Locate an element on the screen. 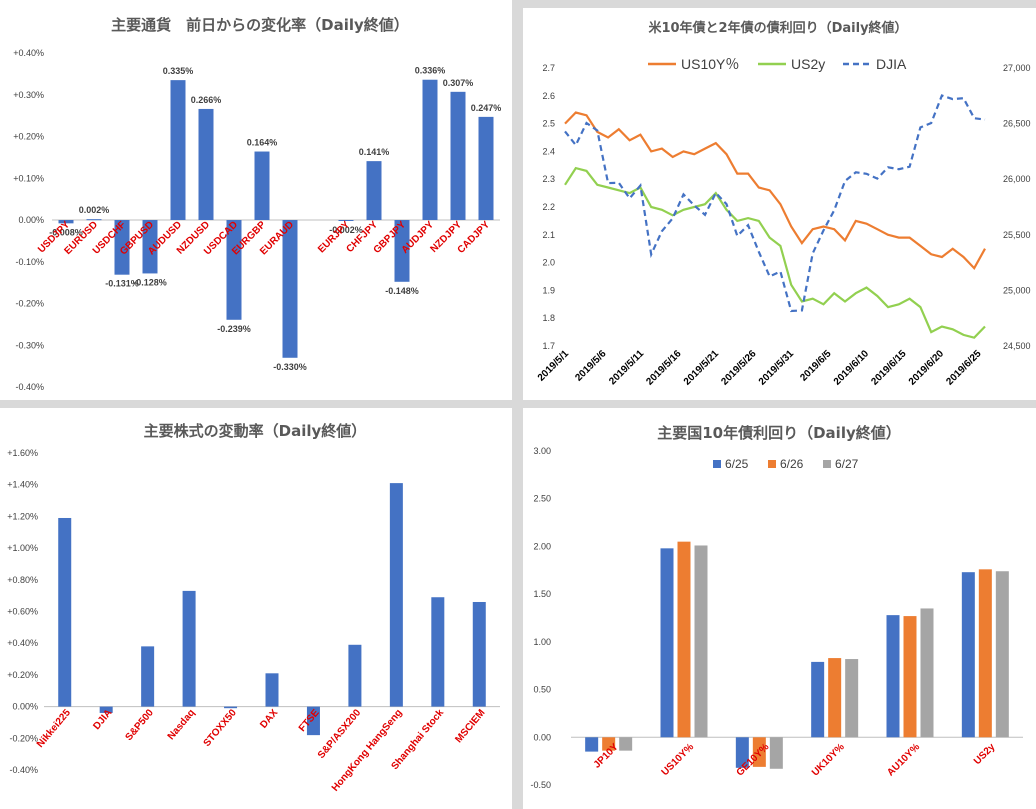 Image resolution: width=1036 pixels, height=809 pixels. right-y-tick-label: 24,500 is located at coordinates (1017, 346).